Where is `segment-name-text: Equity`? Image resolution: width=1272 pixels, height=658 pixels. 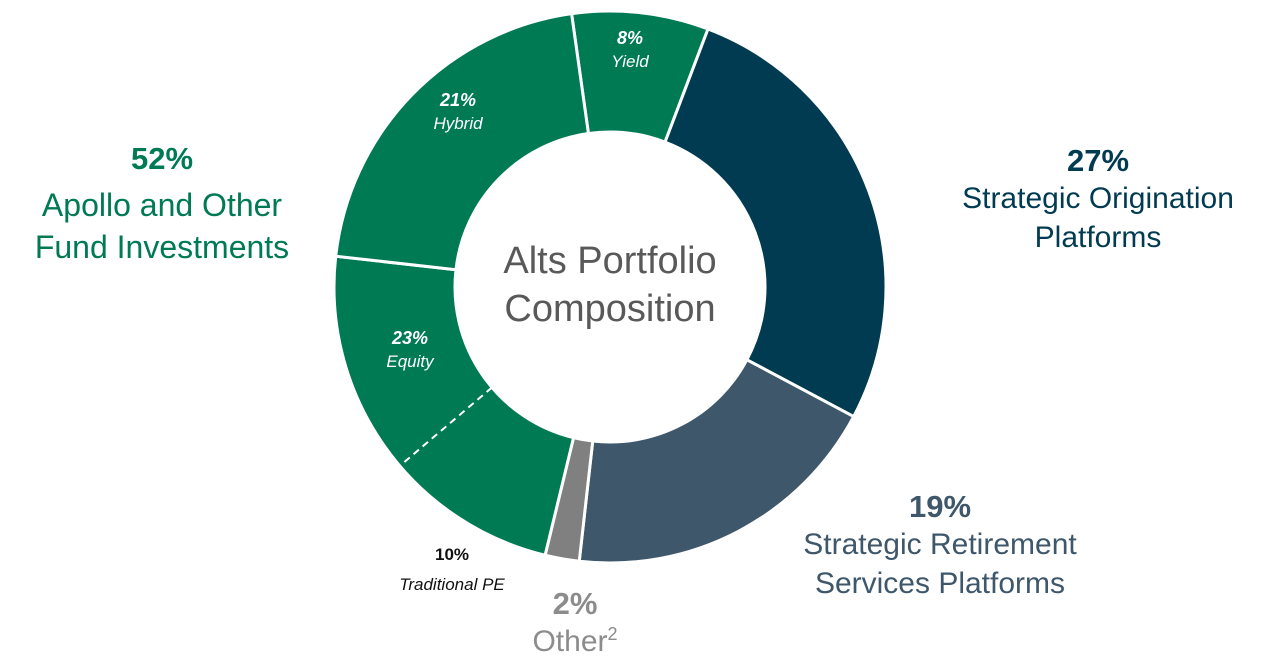
segment-name-text: Equity is located at coordinates (410, 361).